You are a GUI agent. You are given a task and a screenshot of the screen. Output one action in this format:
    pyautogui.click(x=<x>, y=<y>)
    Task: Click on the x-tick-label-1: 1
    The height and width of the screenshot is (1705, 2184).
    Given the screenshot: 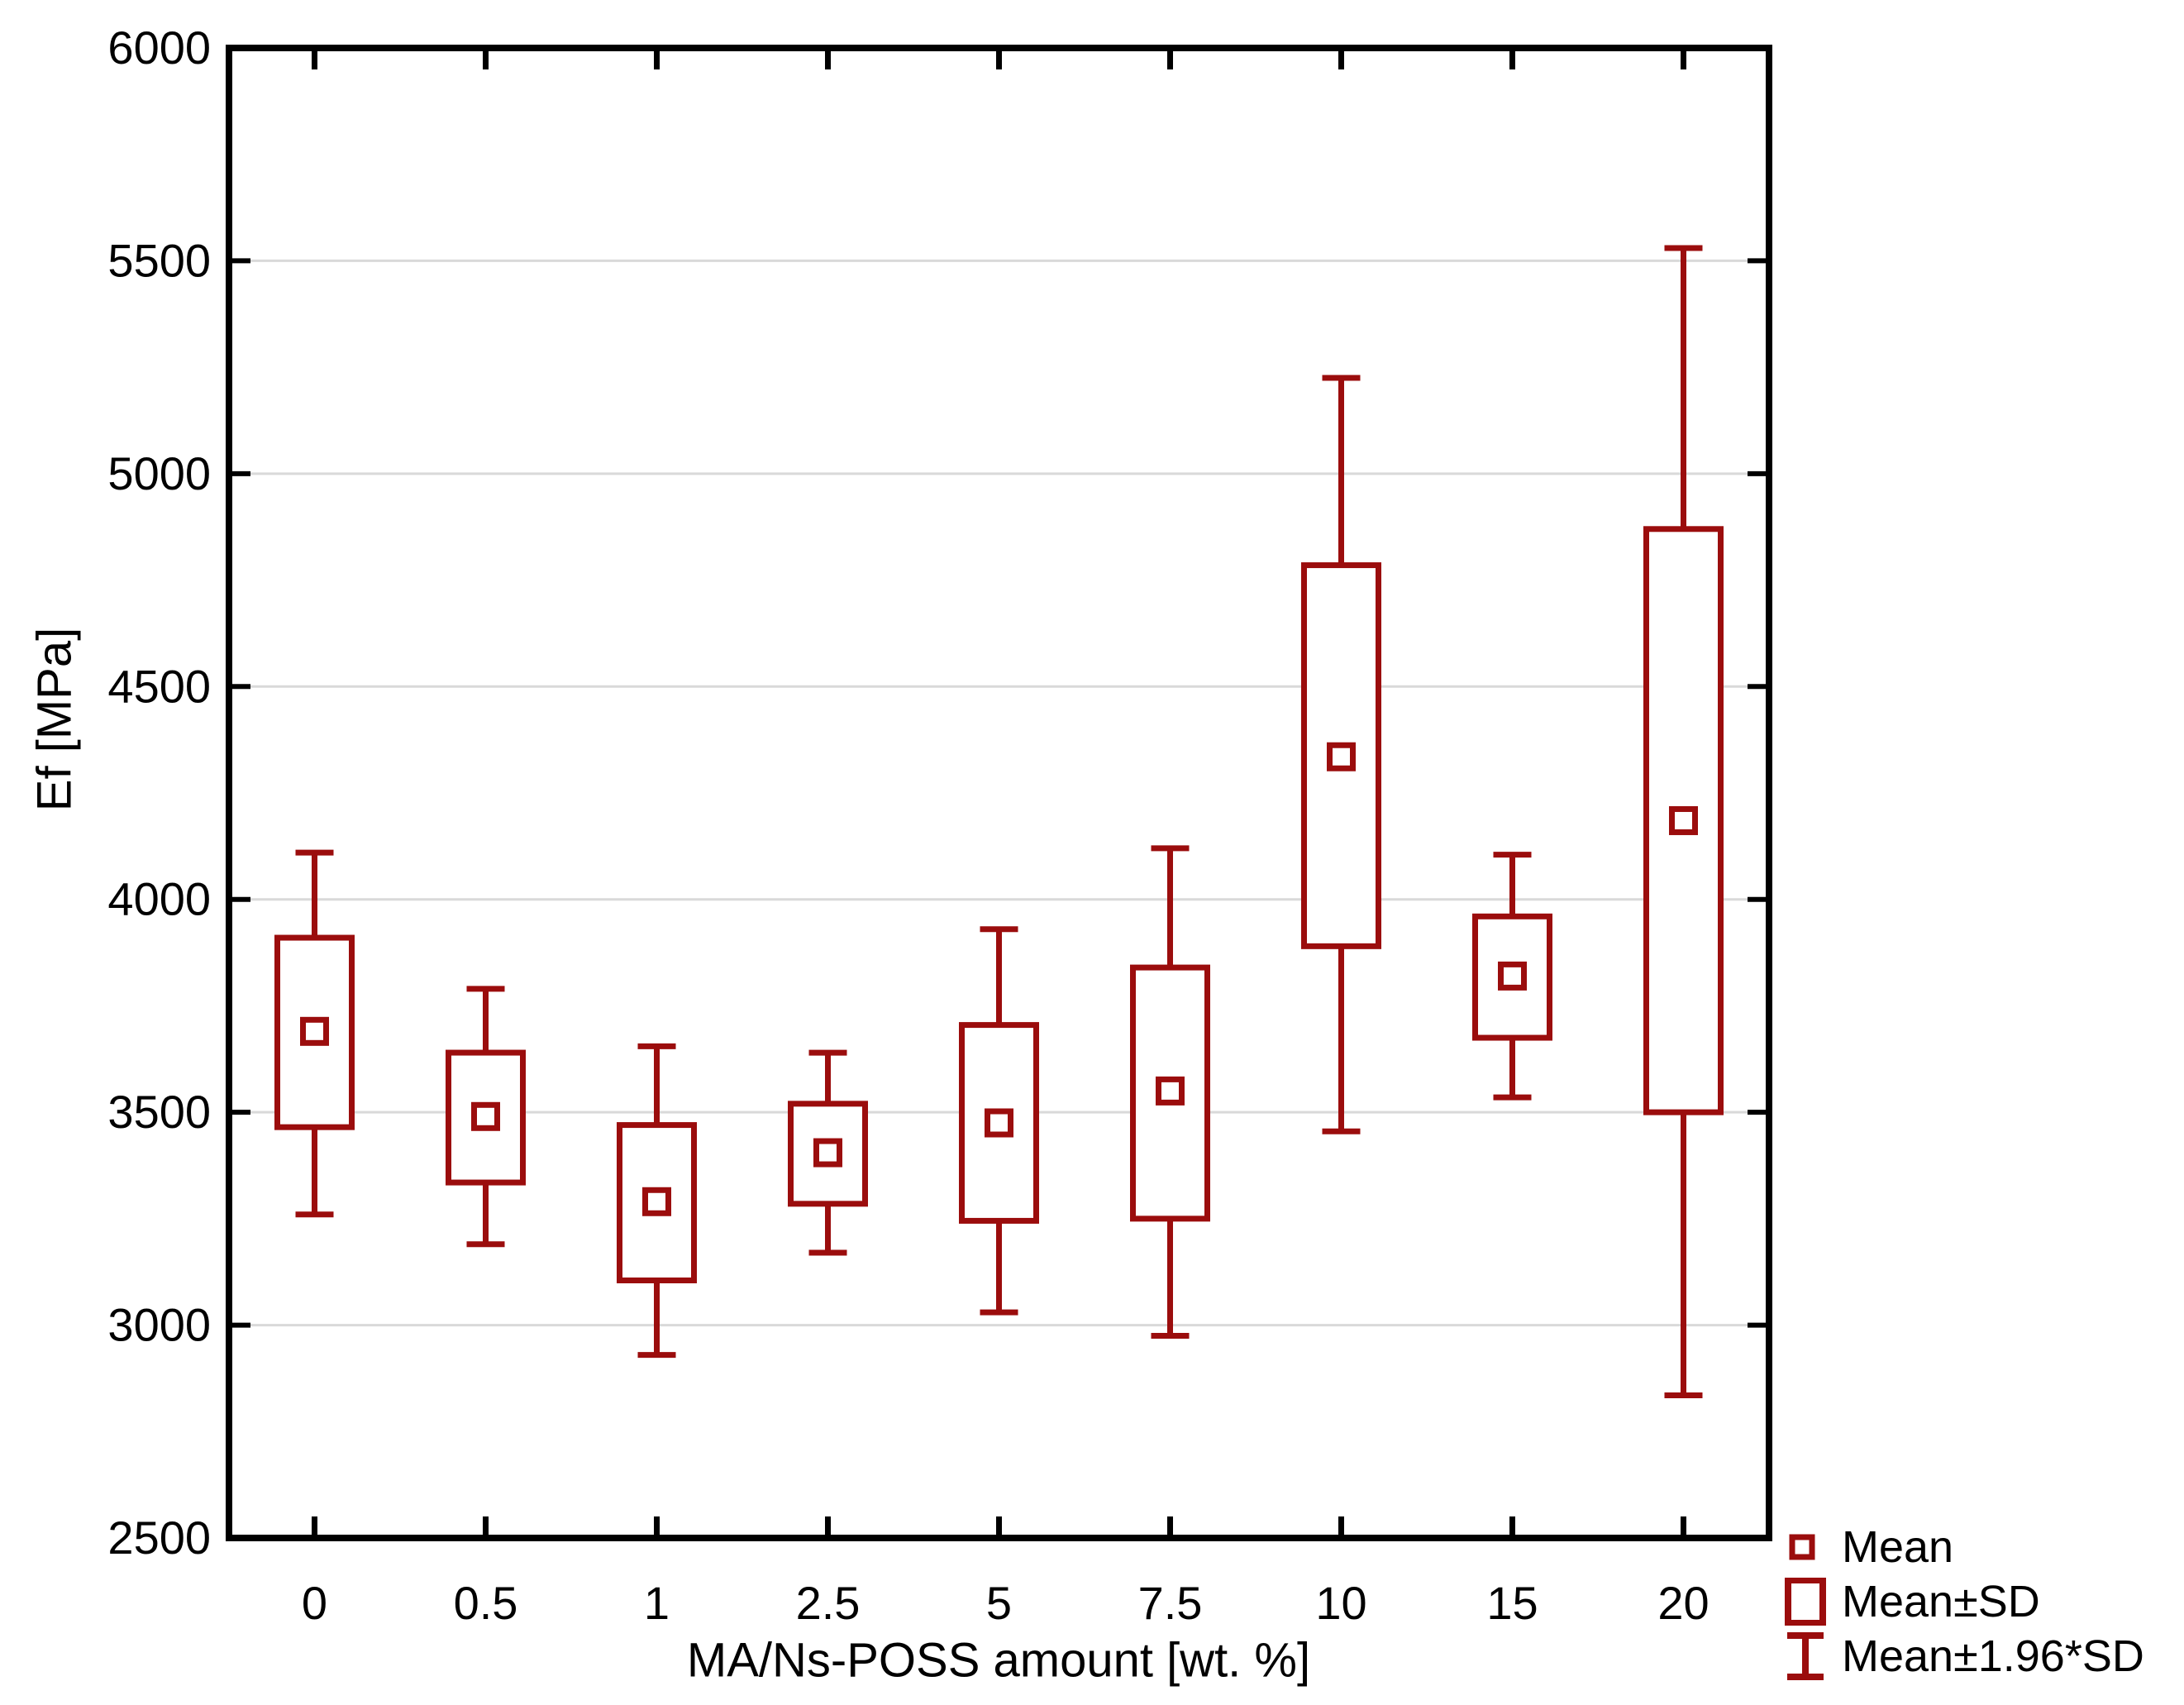 What is the action you would take?
    pyautogui.click(x=657, y=1603)
    